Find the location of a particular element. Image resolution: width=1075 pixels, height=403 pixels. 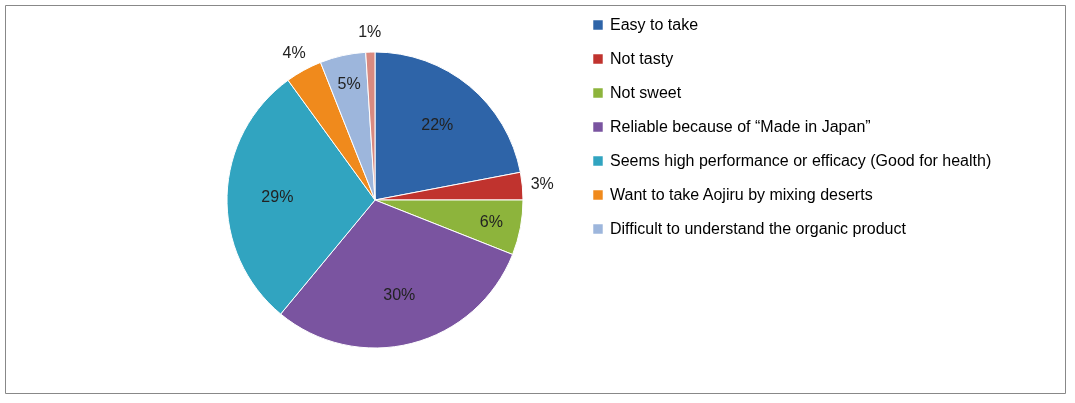

data-label: 3% is located at coordinates (542, 184).